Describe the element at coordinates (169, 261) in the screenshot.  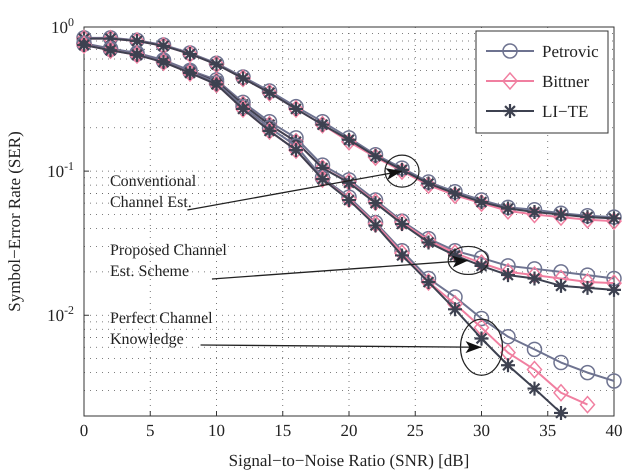
I see `annotation: Proposed Channel Est. Scheme` at that location.